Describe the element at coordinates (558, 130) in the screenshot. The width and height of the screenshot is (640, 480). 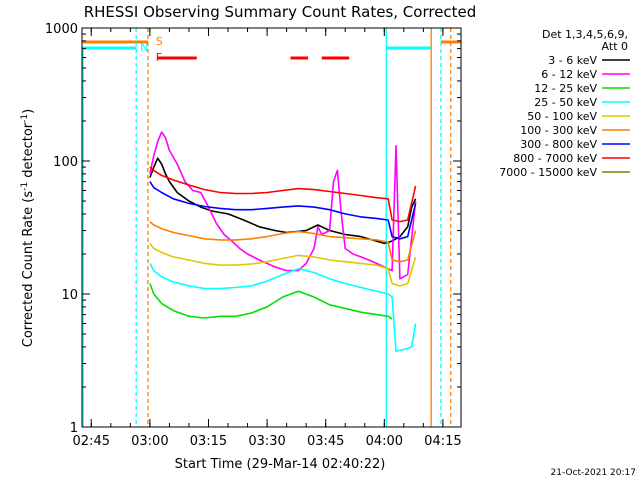
I see `legend-entry-100-300-kev: 100 - 300 keV` at that location.